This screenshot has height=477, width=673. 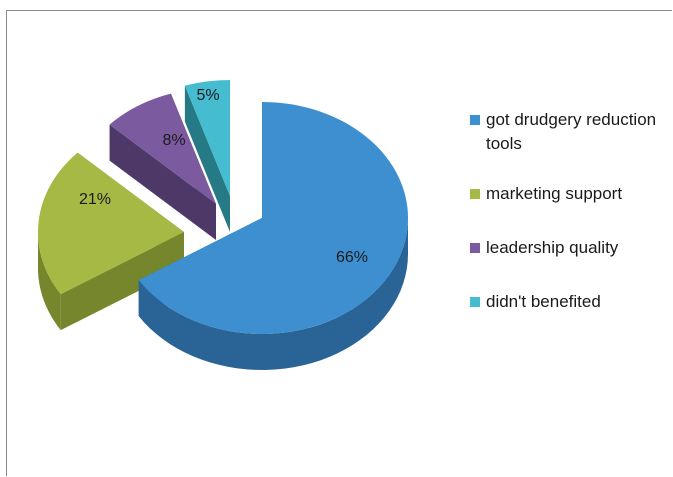 I want to click on pie-slice-didn-t-benefited, so click(x=207, y=156).